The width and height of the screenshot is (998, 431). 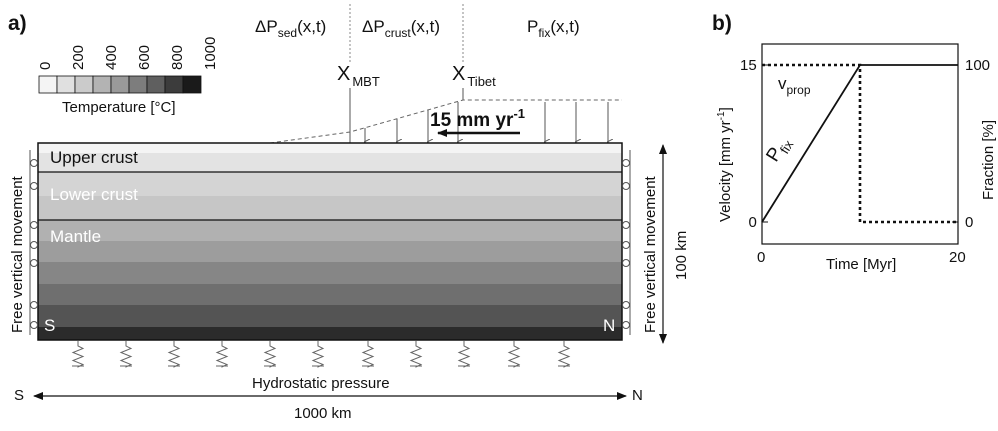 What do you see at coordinates (761, 257) in the screenshot?
I see `x-tick-label: 0` at bounding box center [761, 257].